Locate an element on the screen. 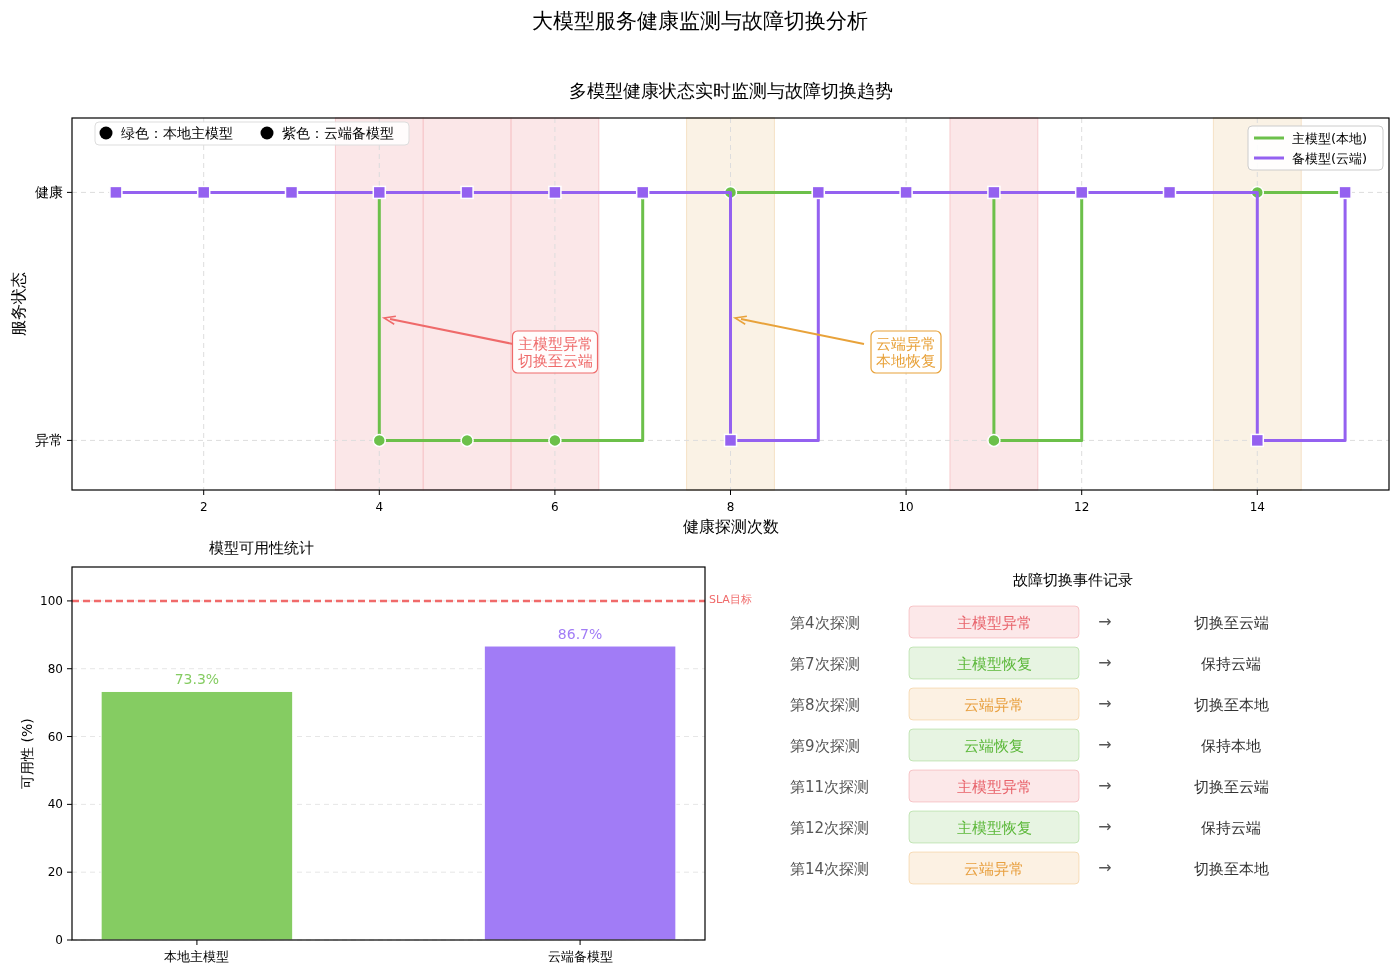 The width and height of the screenshot is (1400, 973). text: 第9次探测 is located at coordinates (825, 746).